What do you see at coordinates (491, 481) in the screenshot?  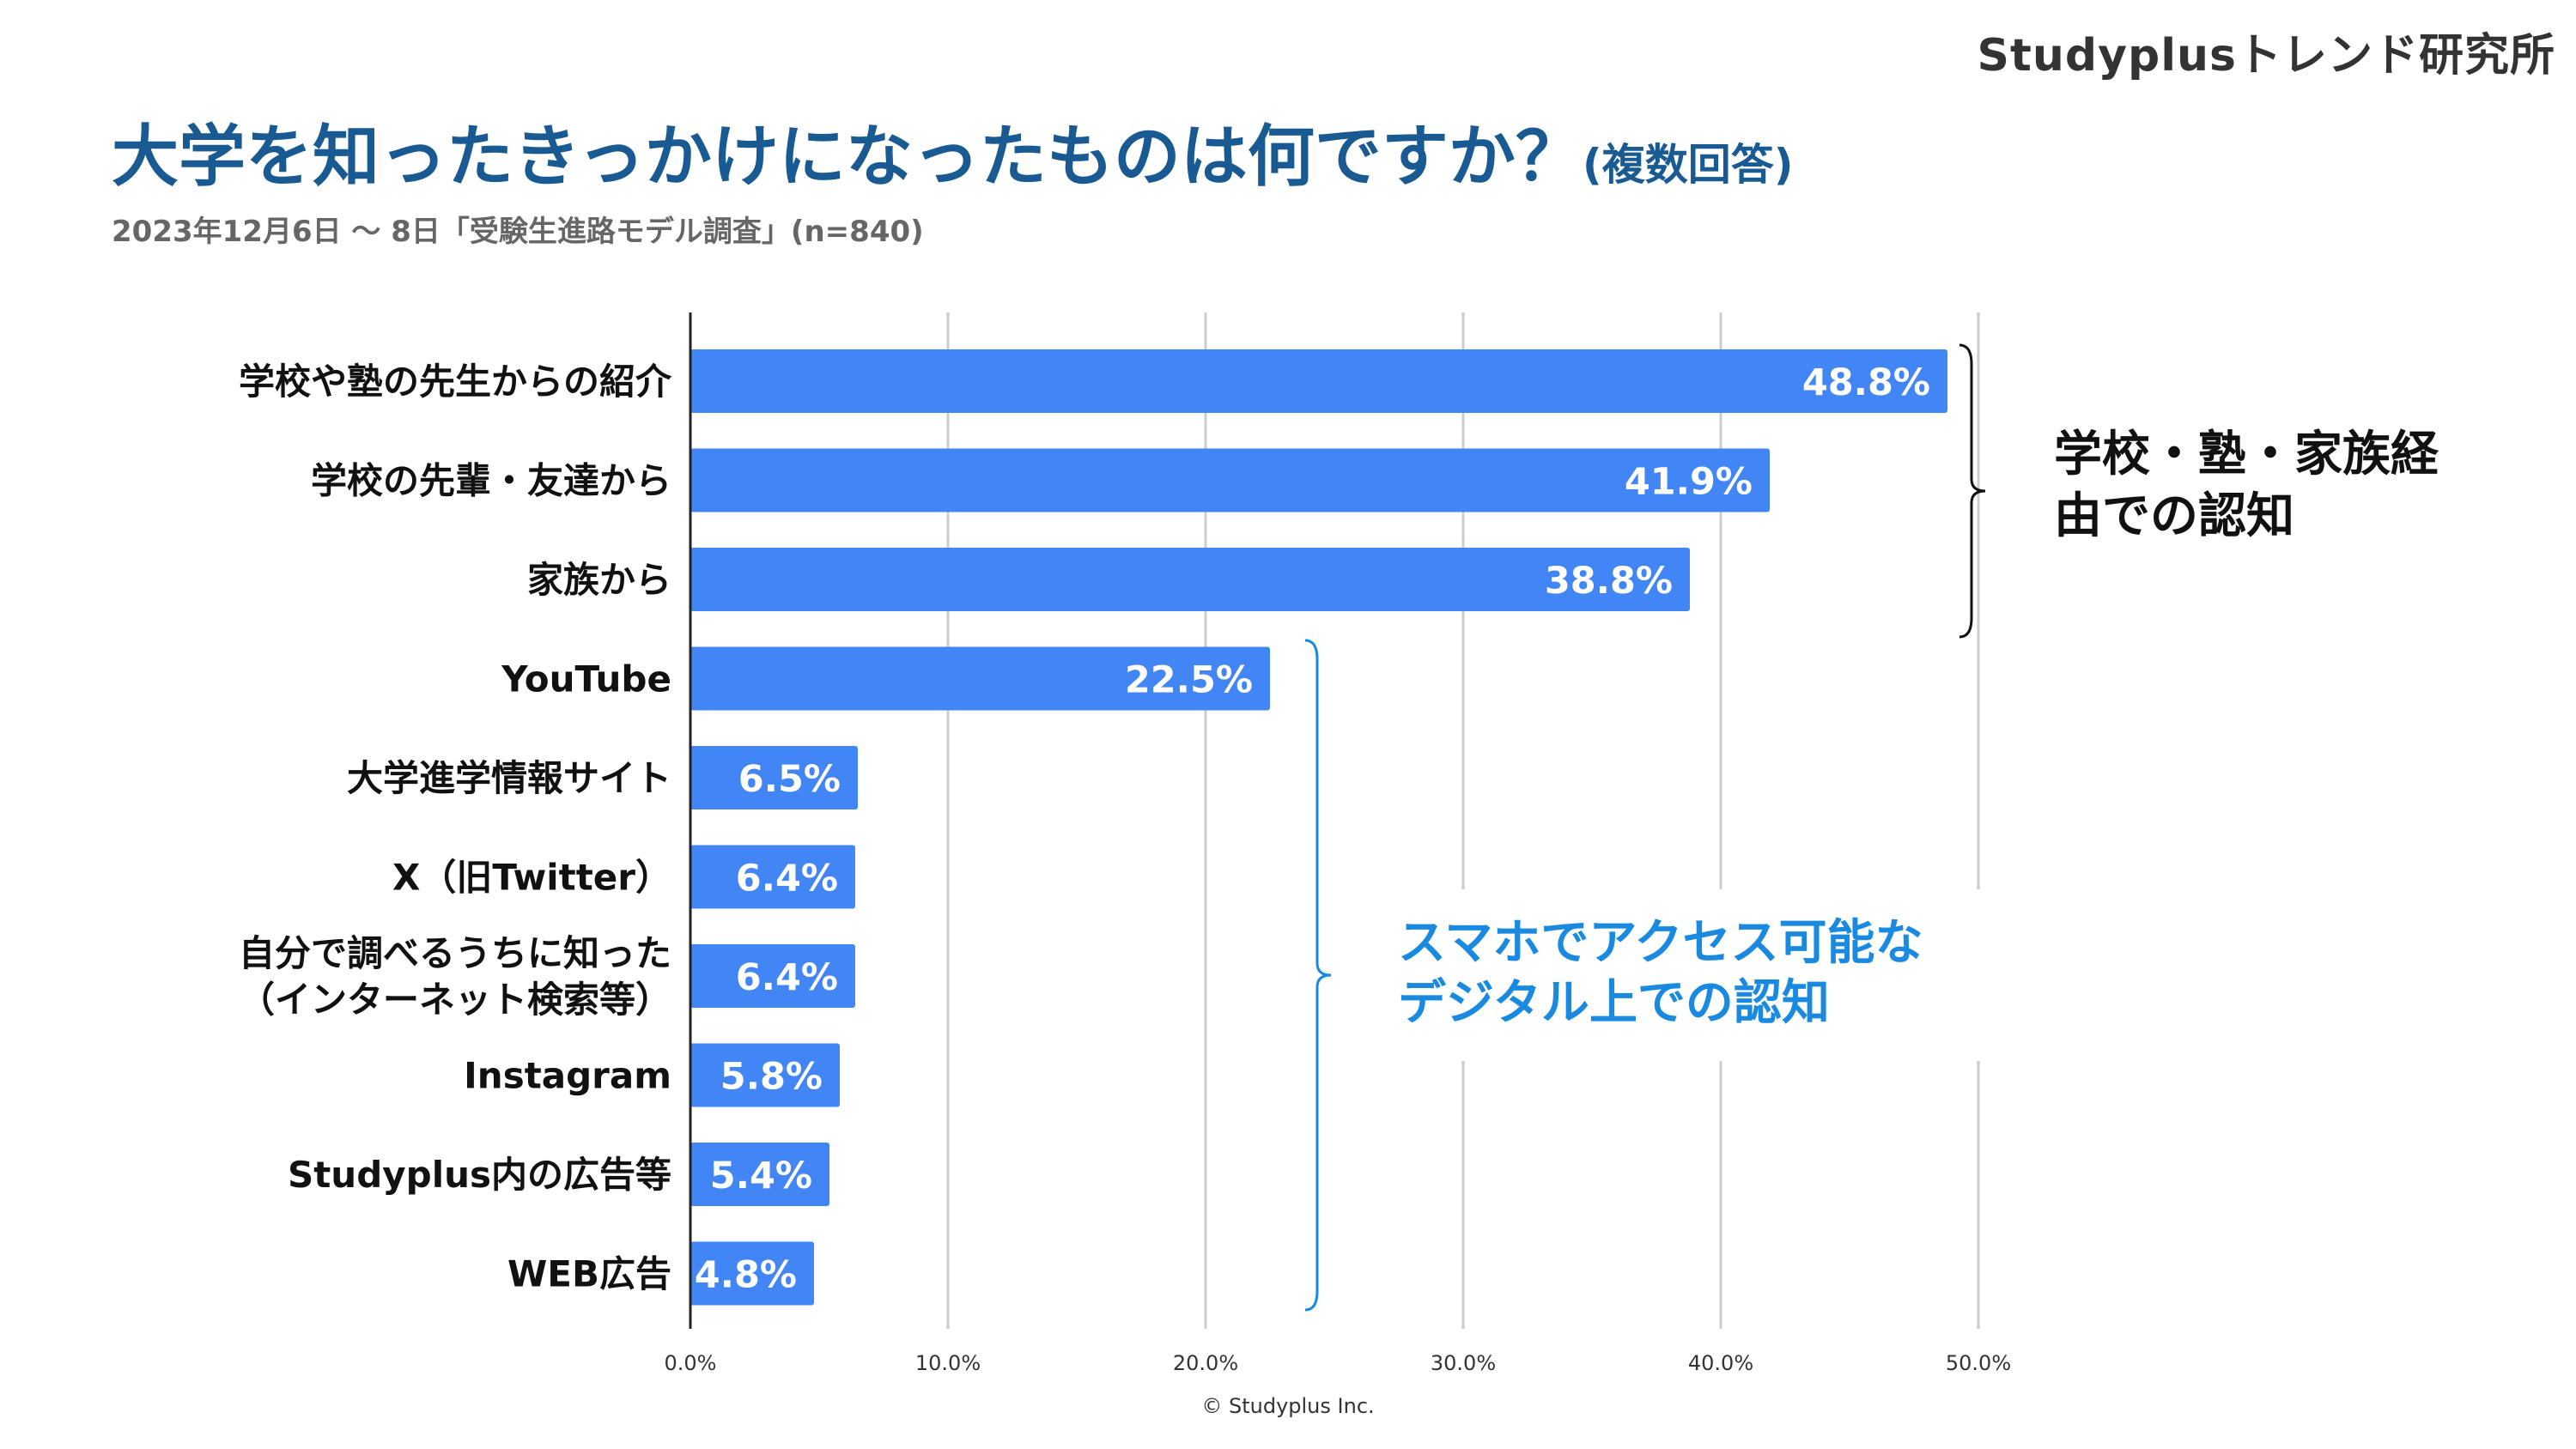 I see `category-label: 学校の先輩・友達から` at bounding box center [491, 481].